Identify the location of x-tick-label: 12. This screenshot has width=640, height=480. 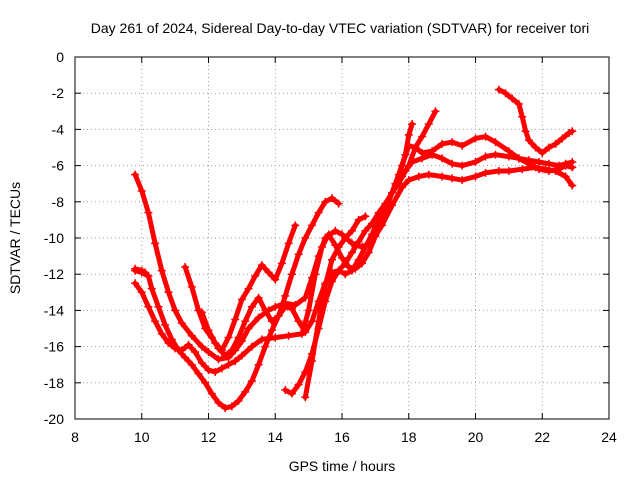
(209, 437).